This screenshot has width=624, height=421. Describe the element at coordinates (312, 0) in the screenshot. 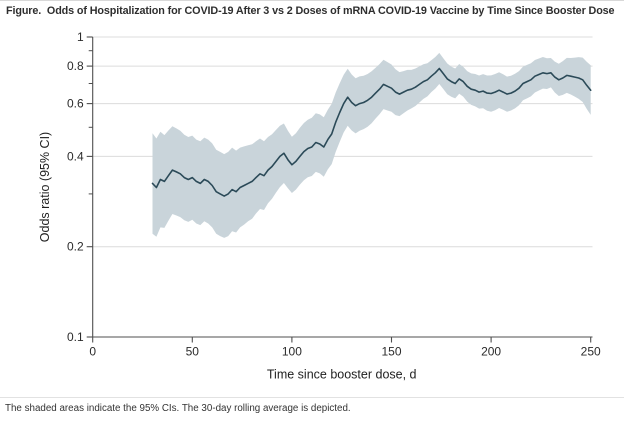

I see `top-rule` at that location.